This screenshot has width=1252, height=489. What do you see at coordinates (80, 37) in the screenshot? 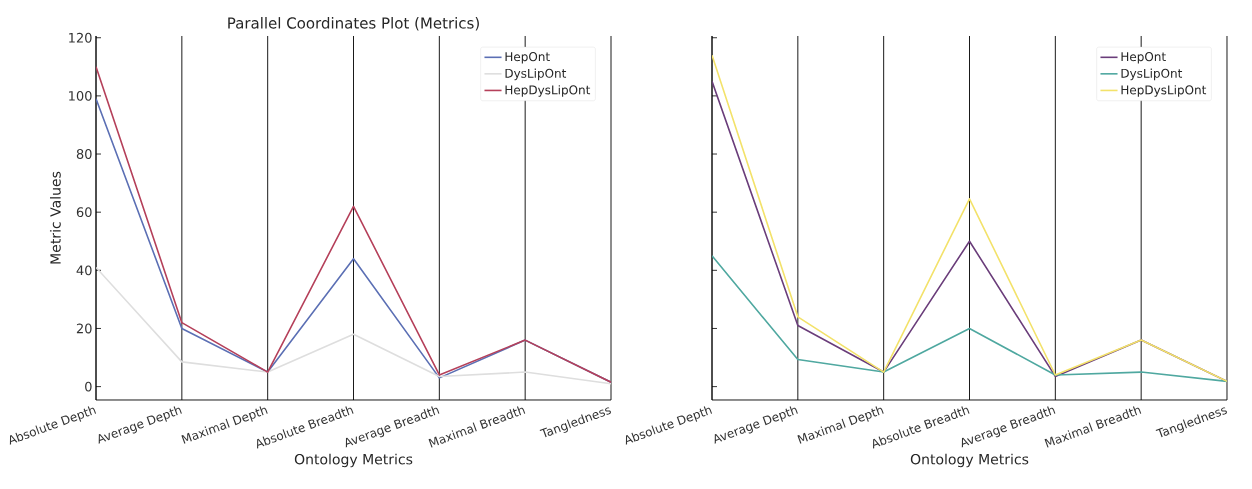
I see `y-tick-label: 120` at bounding box center [80, 37].